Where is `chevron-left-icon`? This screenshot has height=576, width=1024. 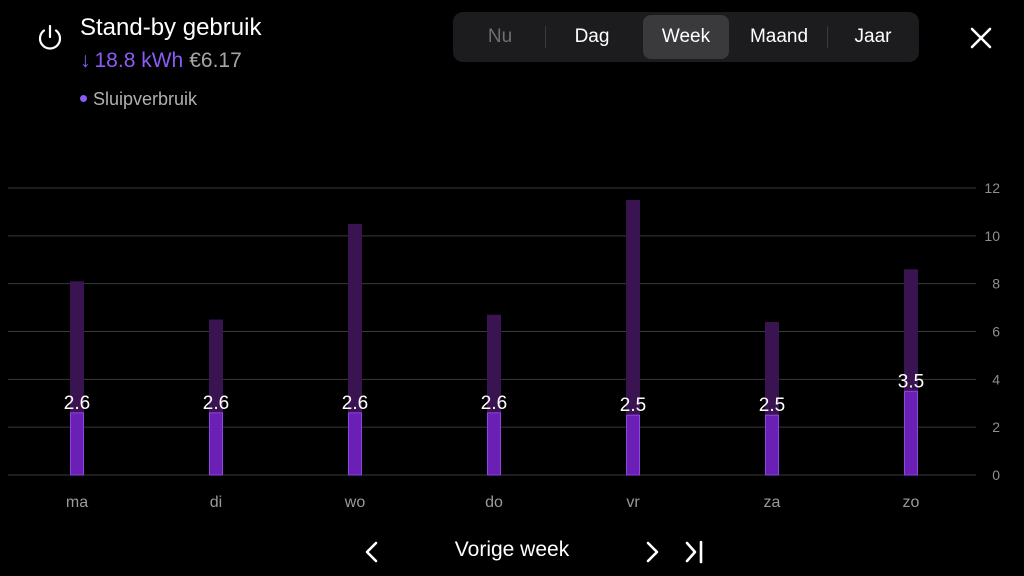
chevron-left-icon is located at coordinates (372, 552).